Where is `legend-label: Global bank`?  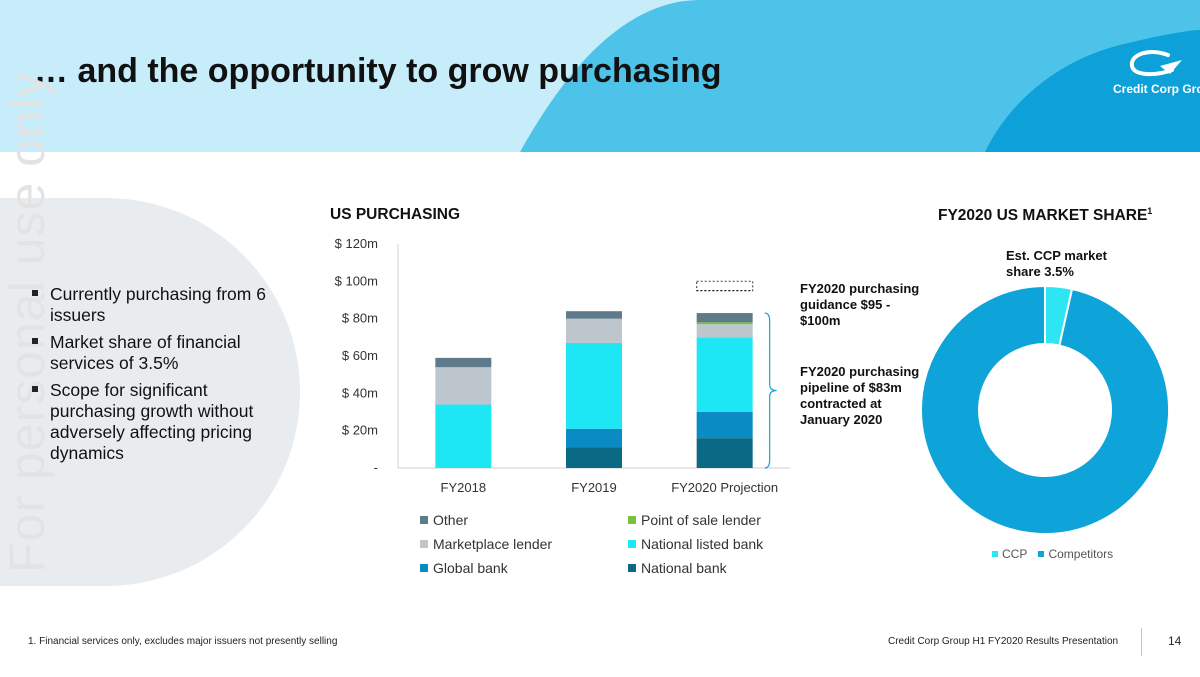
legend-label: Global bank is located at coordinates (470, 568).